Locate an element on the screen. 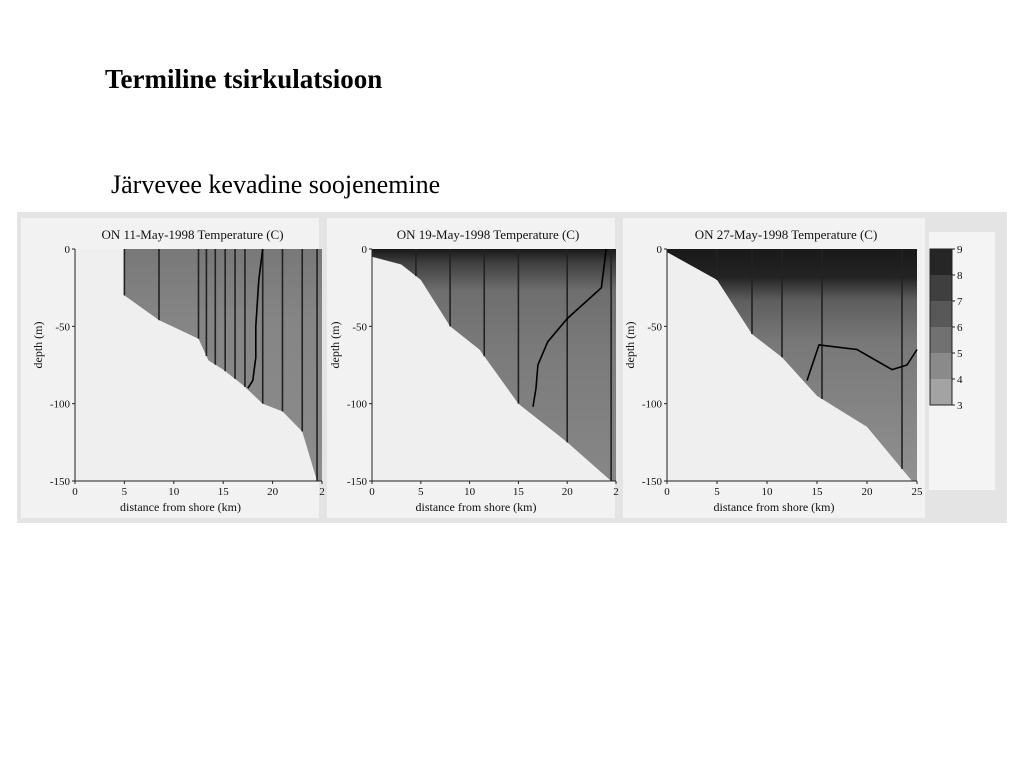 This screenshot has width=1024, height=768. x-tick-label: 25 is located at coordinates (918, 492).